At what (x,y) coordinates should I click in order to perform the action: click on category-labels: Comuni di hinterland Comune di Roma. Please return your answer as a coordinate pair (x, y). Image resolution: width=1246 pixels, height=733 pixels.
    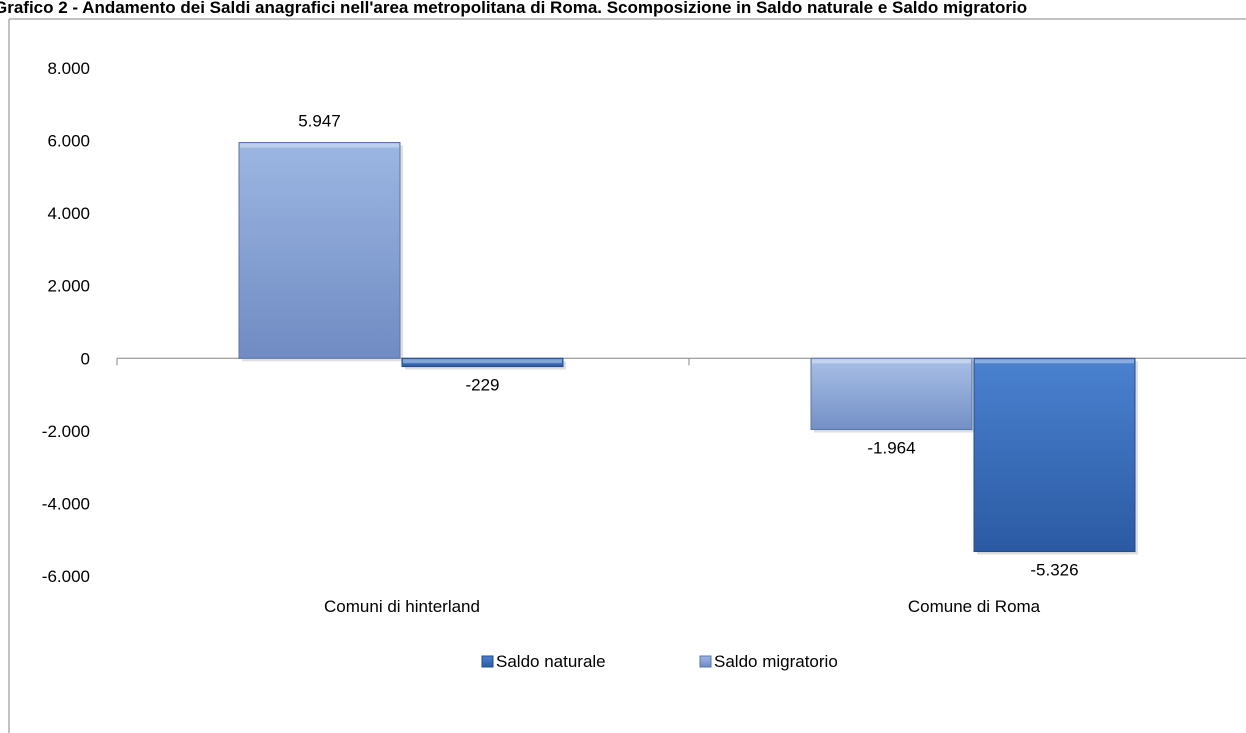
    Looking at the image, I should click on (682, 606).